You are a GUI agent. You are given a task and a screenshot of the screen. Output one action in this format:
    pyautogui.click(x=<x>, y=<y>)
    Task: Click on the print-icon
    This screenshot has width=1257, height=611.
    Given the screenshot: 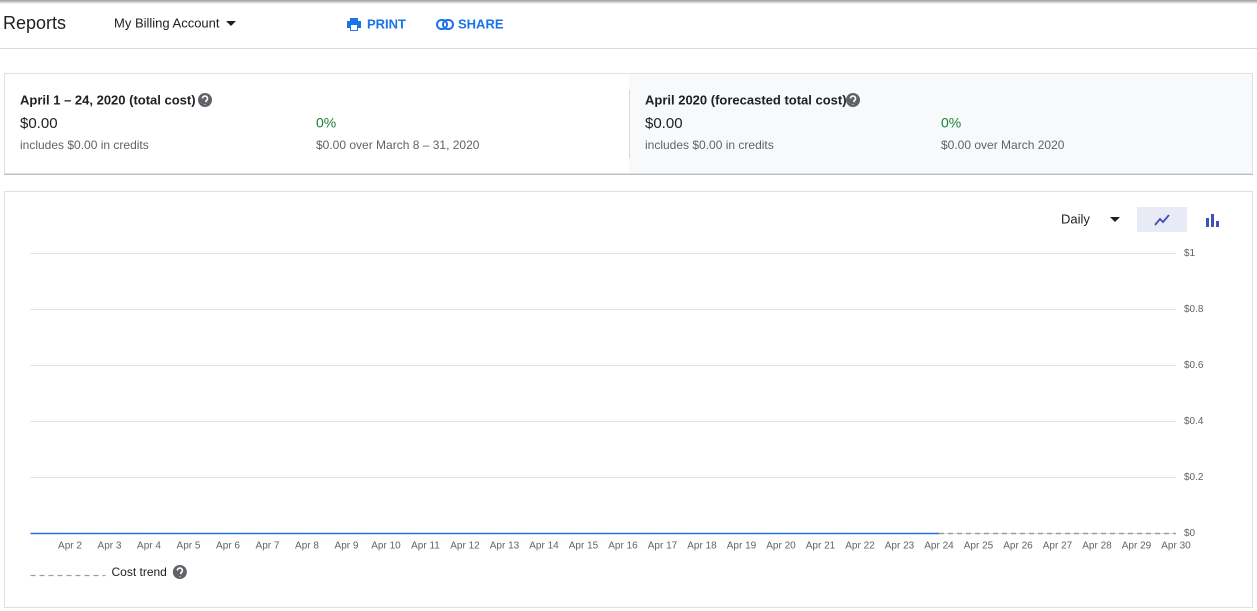 What is the action you would take?
    pyautogui.click(x=354, y=24)
    